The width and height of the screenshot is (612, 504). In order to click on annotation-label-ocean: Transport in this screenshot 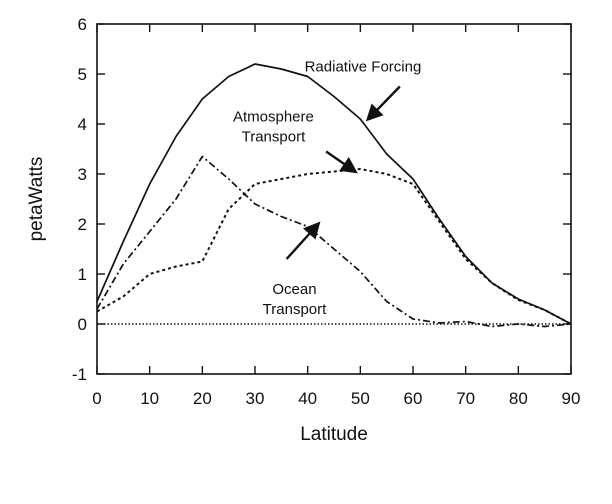, I will do `click(295, 309)`.